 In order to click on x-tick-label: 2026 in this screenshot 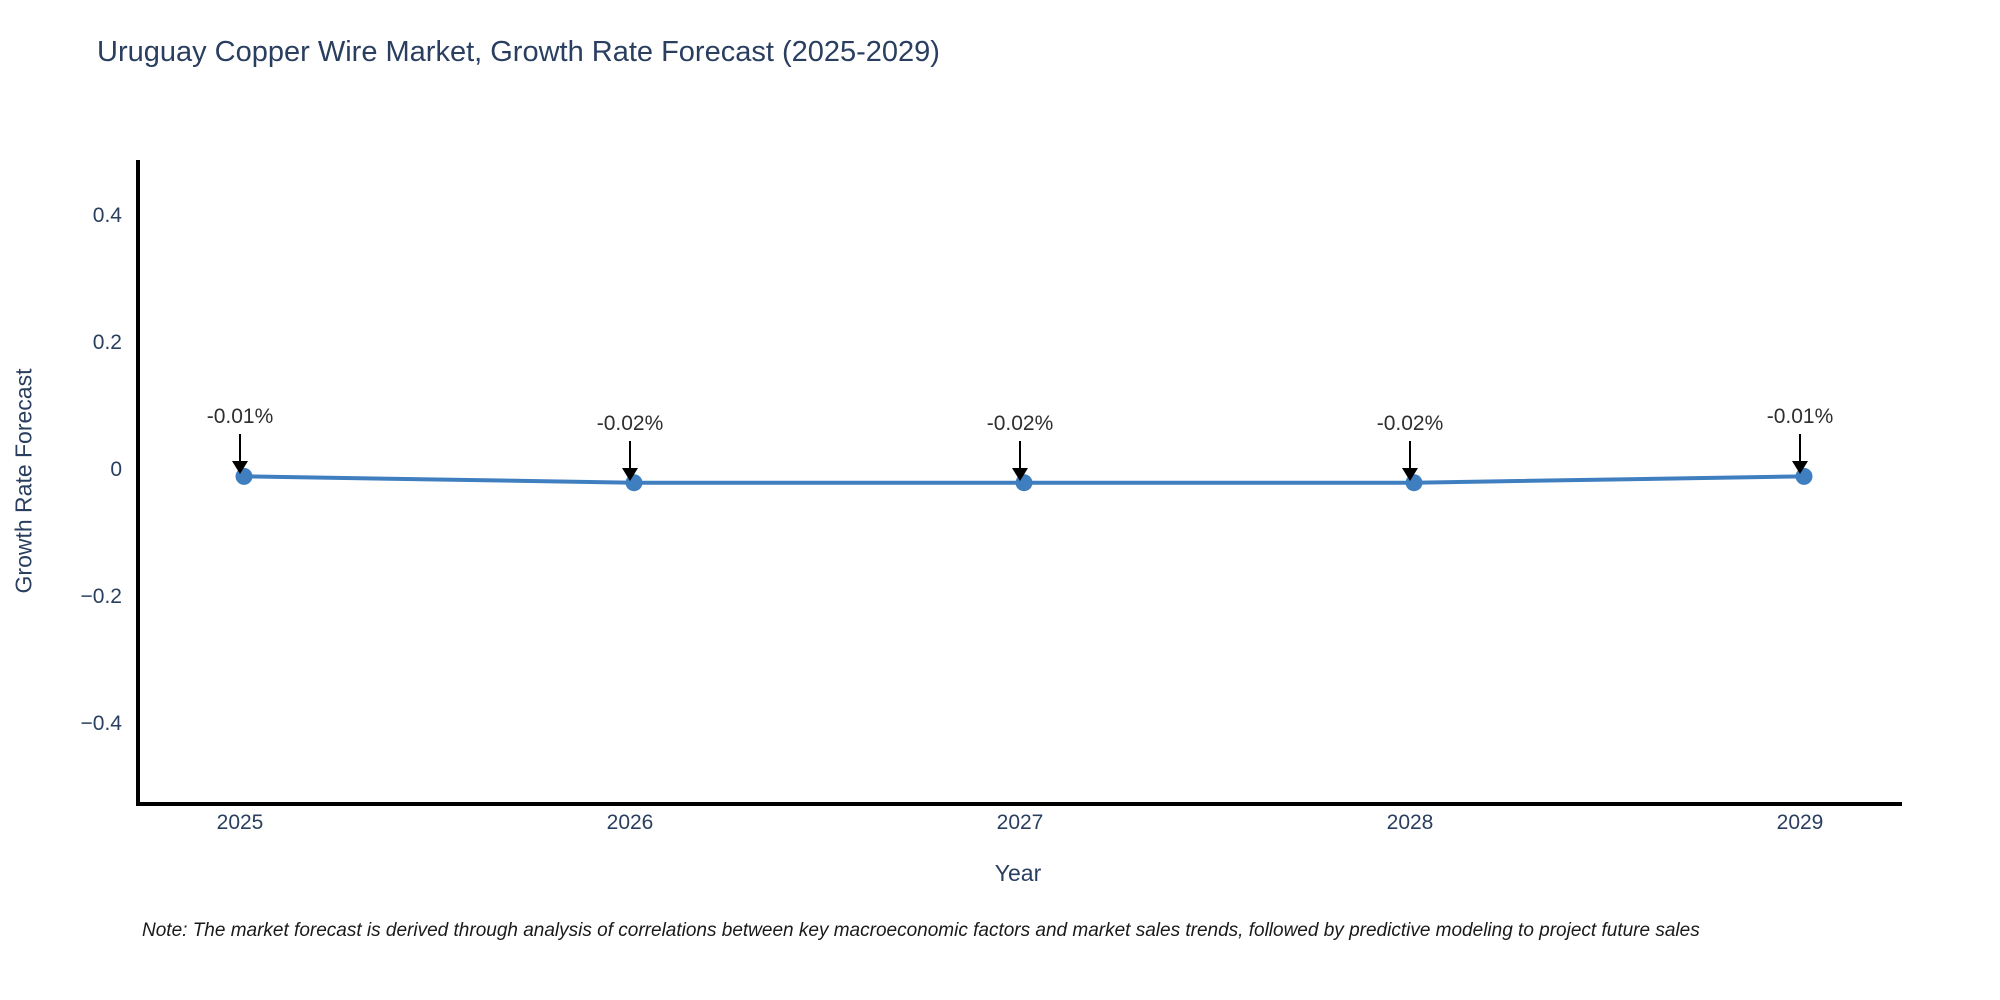, I will do `click(630, 822)`.